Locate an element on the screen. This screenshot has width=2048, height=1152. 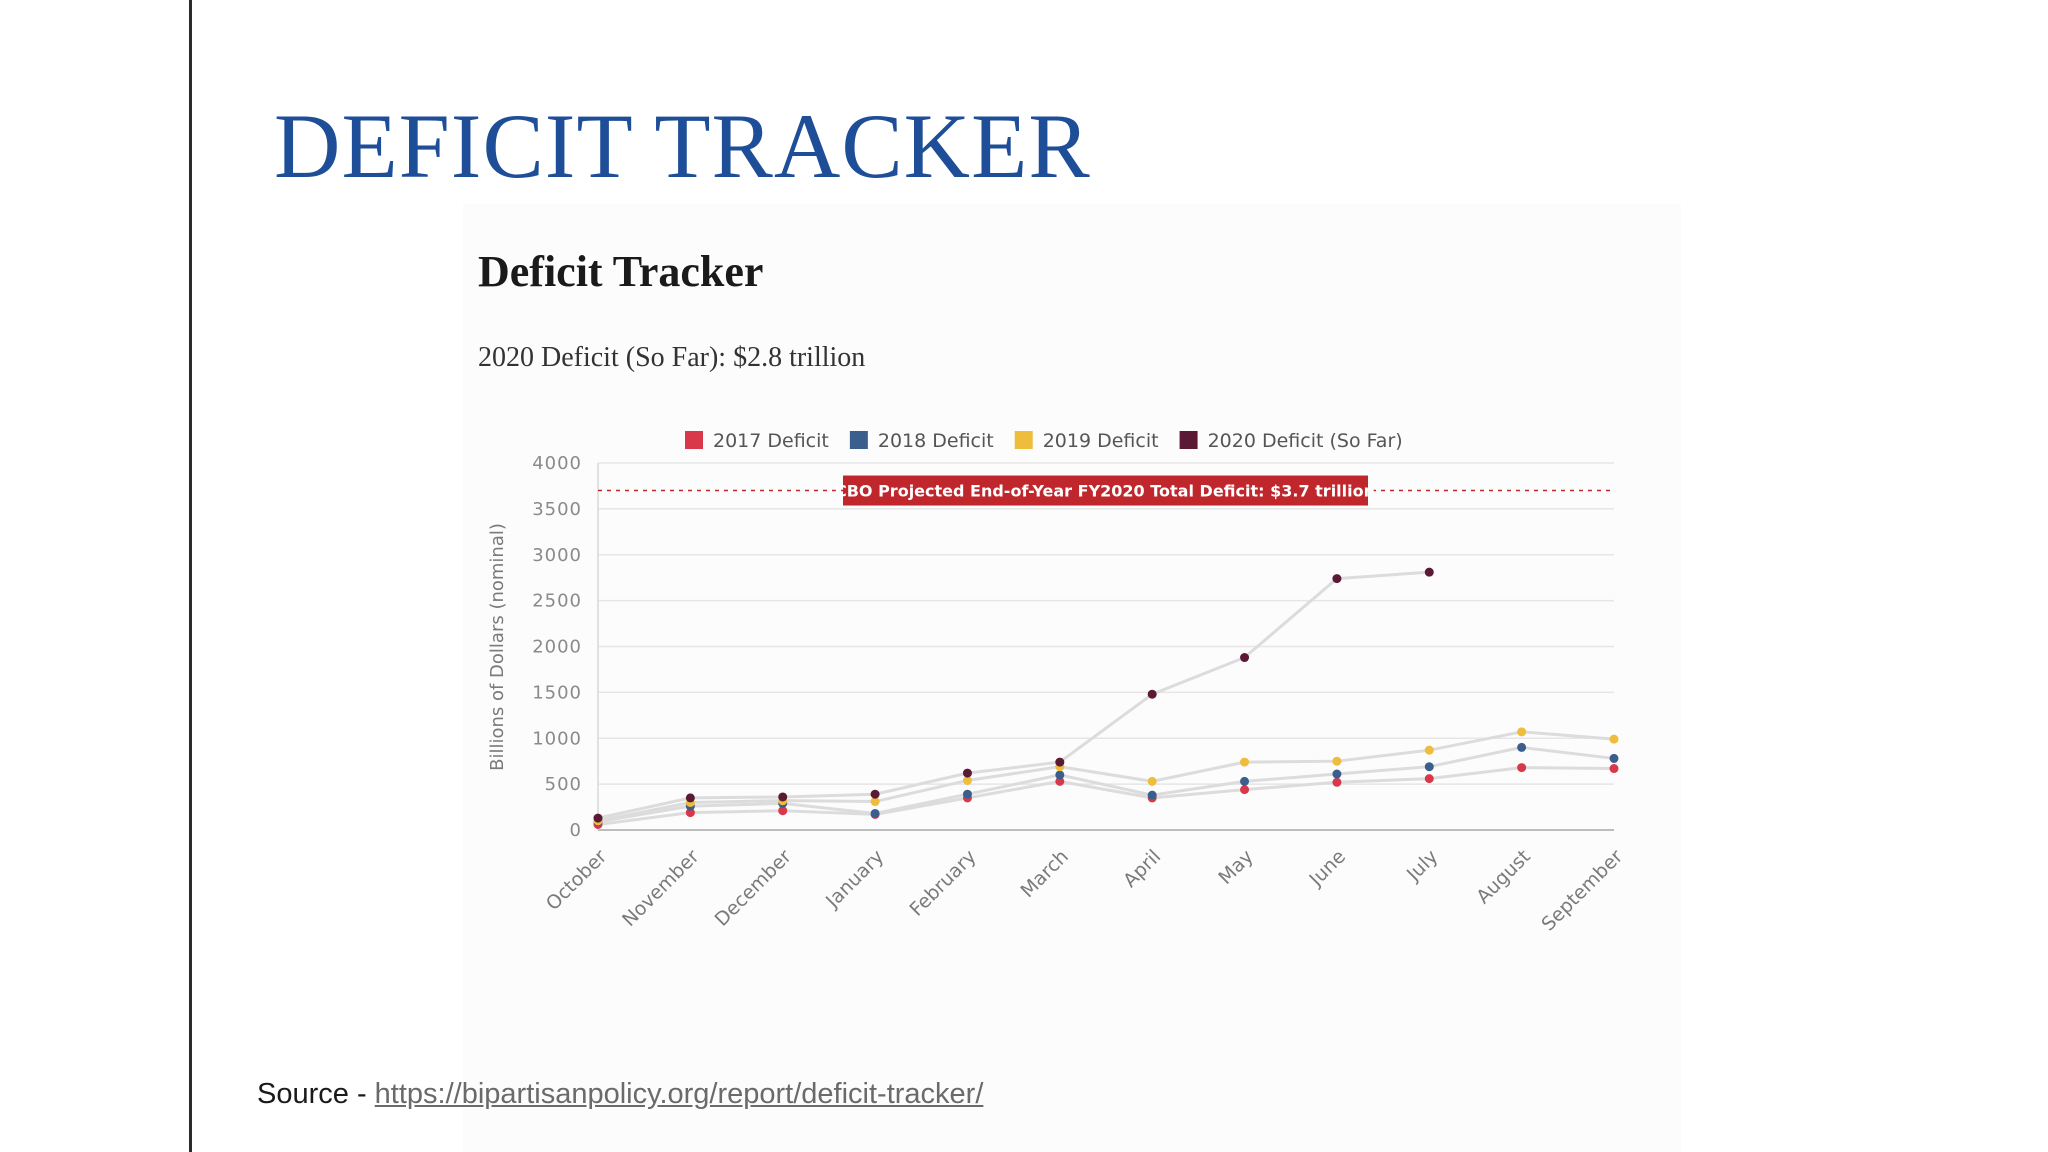
y-tick-label: 3000 is located at coordinates (557, 555).